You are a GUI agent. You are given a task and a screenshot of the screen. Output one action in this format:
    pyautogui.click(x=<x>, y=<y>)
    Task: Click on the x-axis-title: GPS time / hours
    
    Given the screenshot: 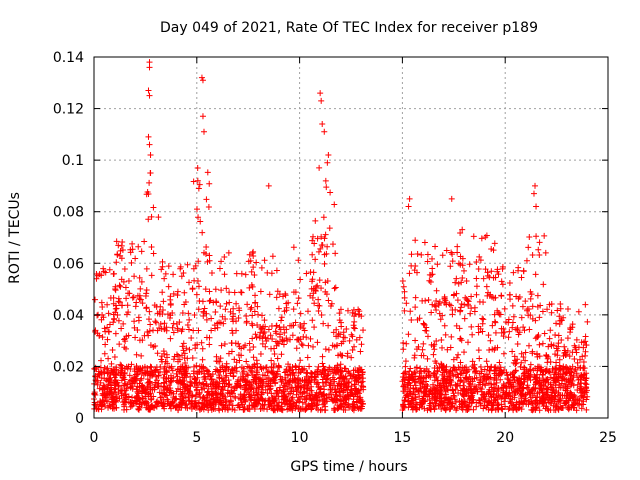 What is the action you would take?
    pyautogui.click(x=348, y=467)
    